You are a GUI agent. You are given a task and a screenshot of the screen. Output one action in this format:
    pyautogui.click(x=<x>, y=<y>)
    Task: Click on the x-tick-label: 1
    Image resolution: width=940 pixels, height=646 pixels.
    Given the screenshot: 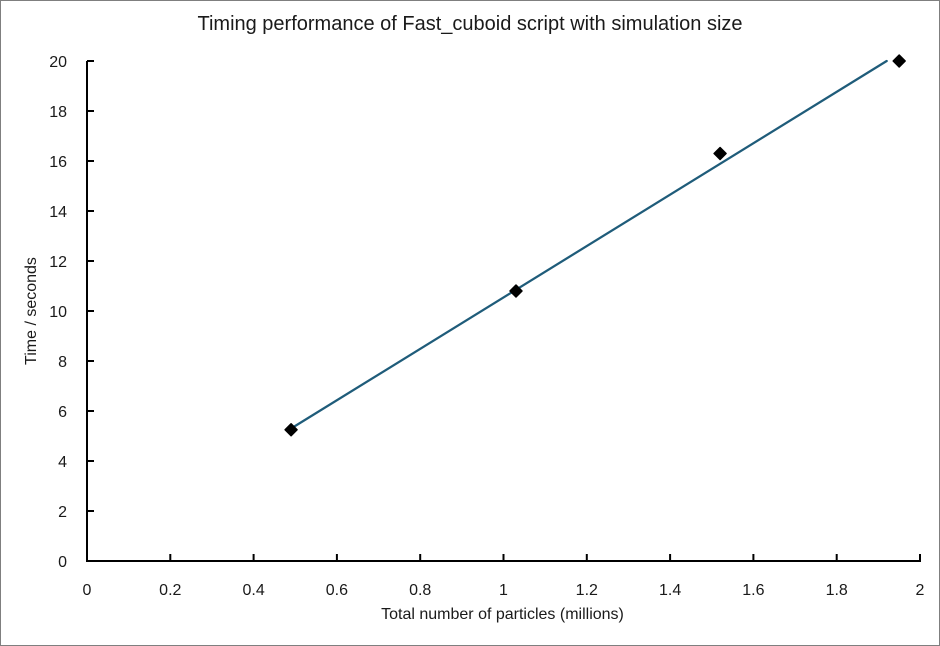 What is the action you would take?
    pyautogui.click(x=503, y=590)
    